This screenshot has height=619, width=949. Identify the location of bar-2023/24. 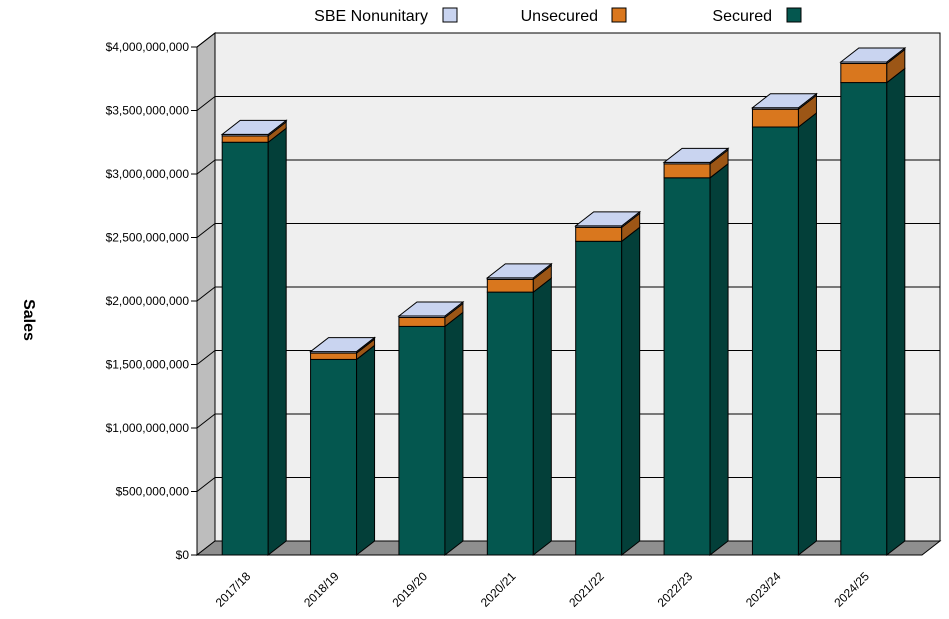
(784, 324).